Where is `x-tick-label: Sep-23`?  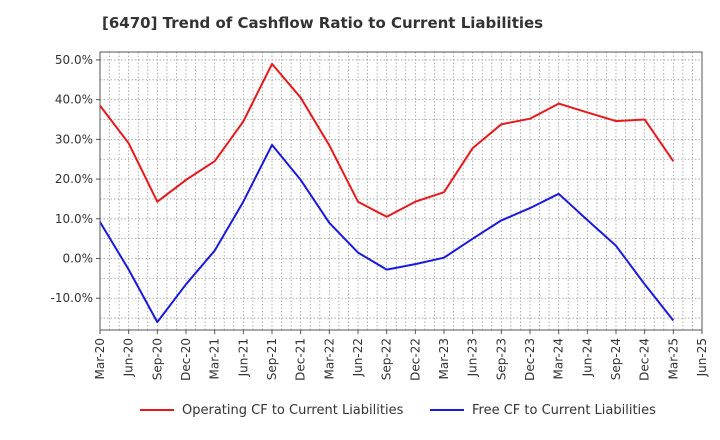
x-tick-label: Sep-23 is located at coordinates (501, 359).